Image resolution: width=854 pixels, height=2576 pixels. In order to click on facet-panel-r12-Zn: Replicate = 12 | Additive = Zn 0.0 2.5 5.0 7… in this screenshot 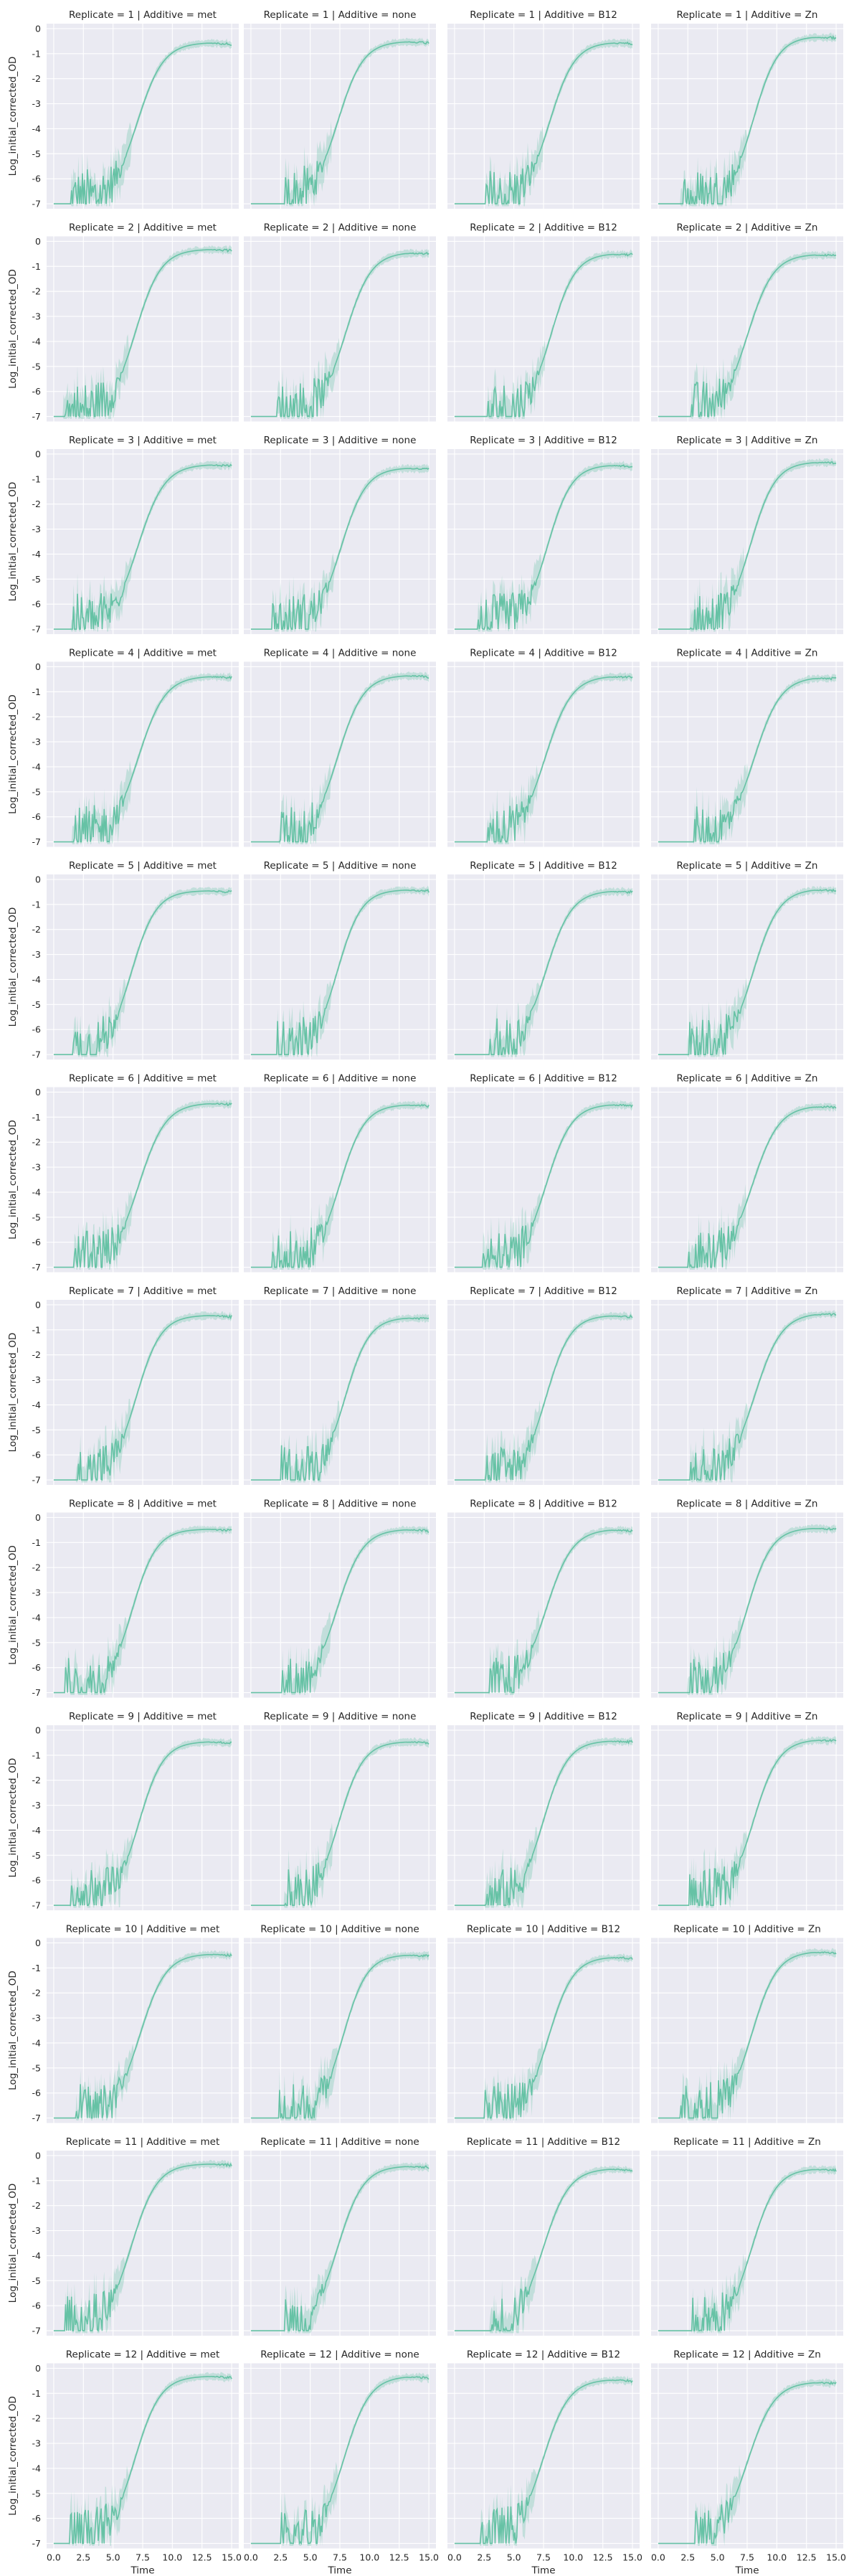, I will do `click(748, 2462)`.